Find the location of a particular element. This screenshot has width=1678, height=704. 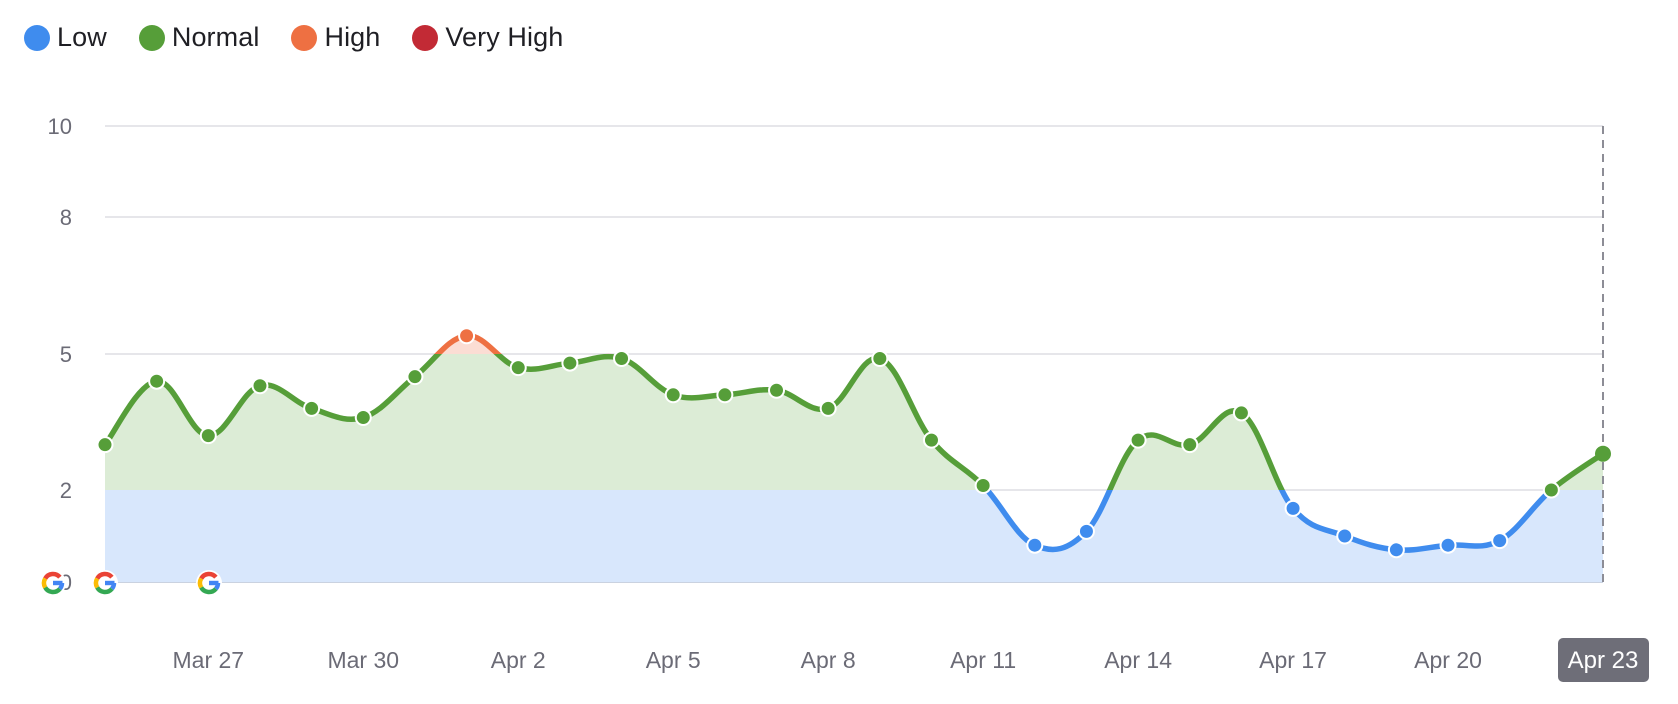

y-tick-label: 10 is located at coordinates (60, 126).